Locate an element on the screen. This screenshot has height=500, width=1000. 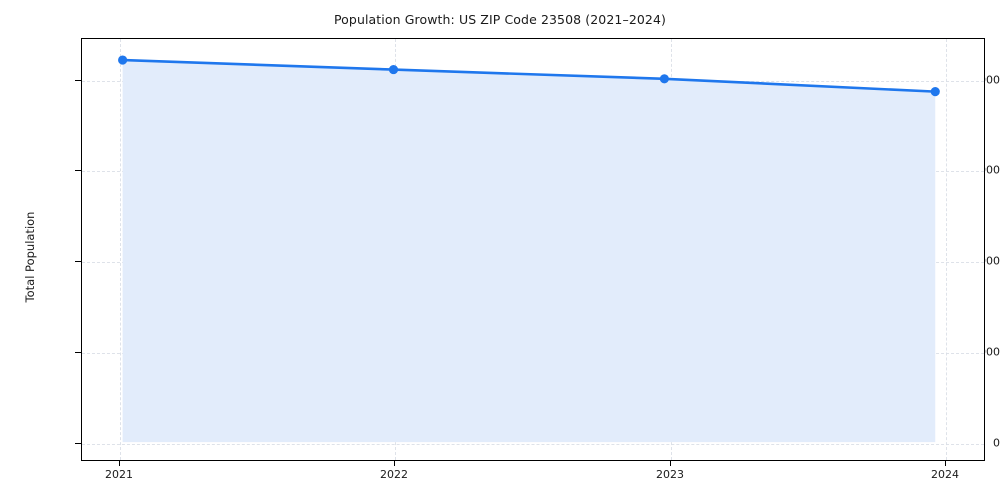
data-point-2021 is located at coordinates (123, 60).